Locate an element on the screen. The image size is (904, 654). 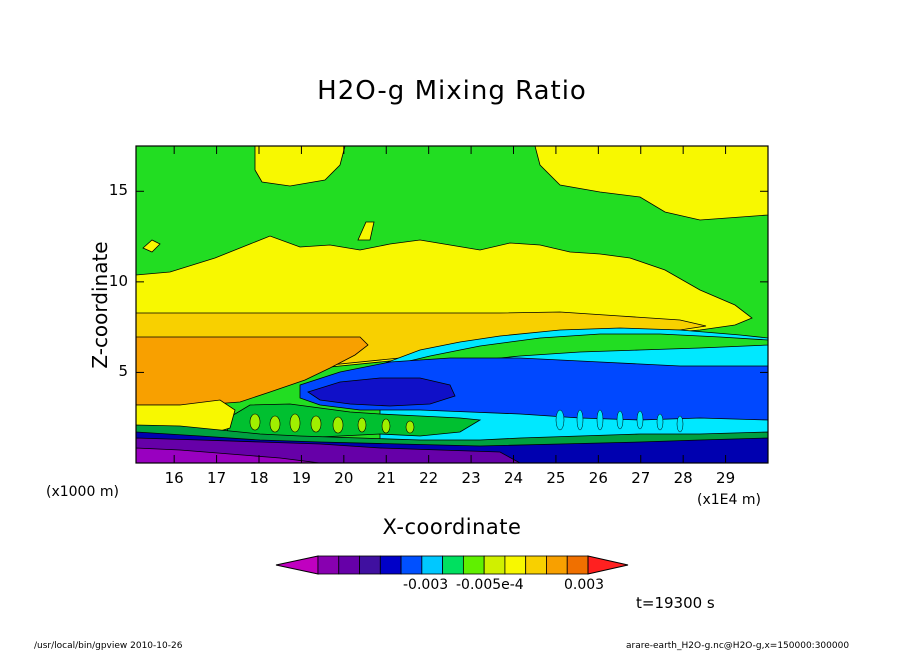
contour-region-yellow-speck is located at coordinates (151, 246).